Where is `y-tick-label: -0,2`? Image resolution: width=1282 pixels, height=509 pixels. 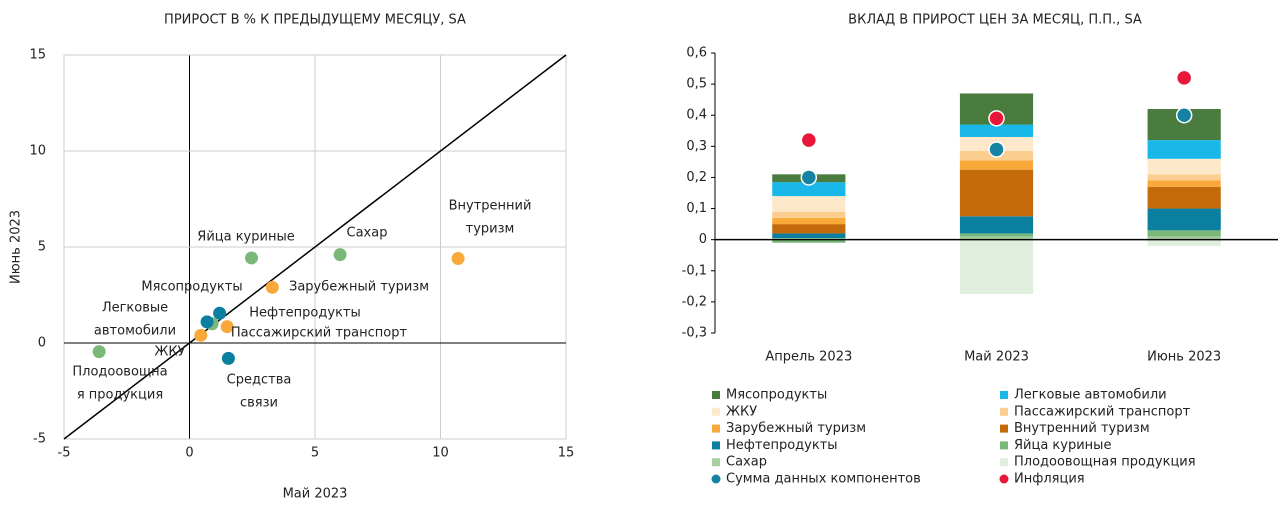
y-tick-label: -0,2 is located at coordinates (694, 301).